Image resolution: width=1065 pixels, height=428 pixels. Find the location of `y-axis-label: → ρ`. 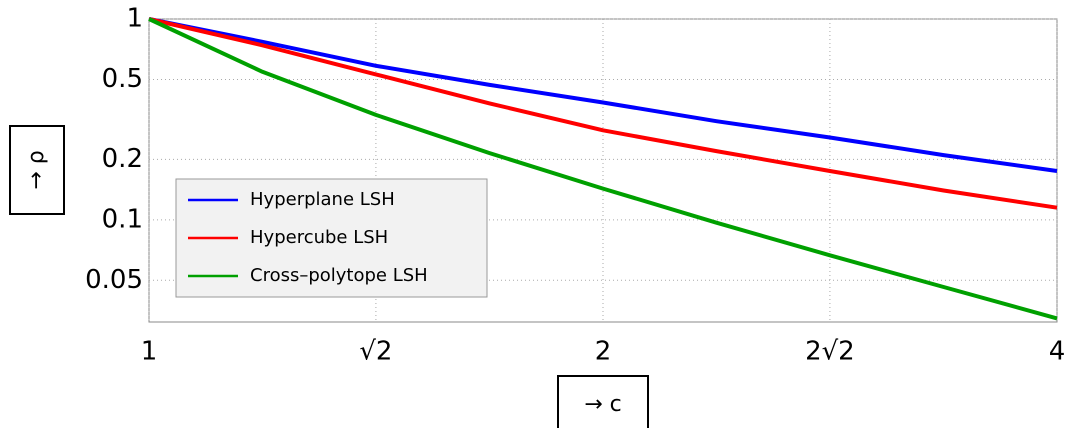

y-axis-label: → ρ is located at coordinates (36, 169).